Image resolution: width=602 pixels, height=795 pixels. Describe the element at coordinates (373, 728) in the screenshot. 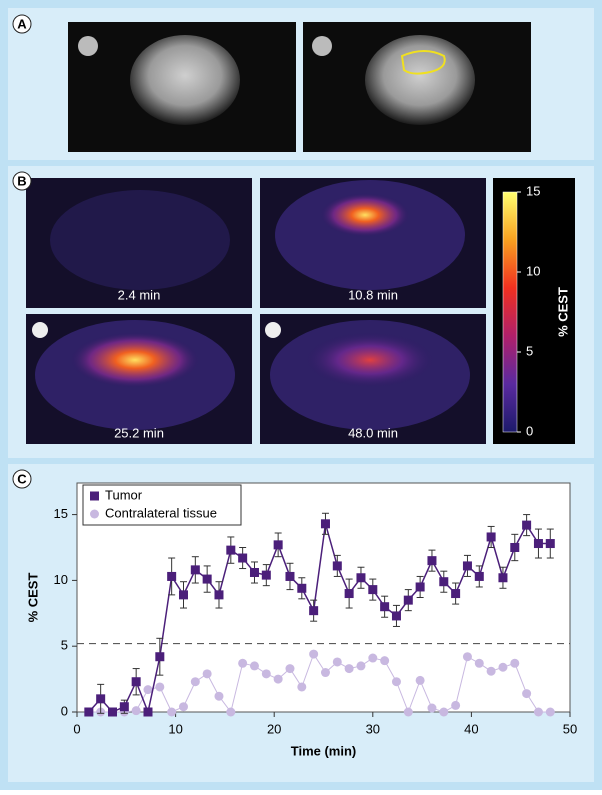

I see `x-tick-label: 30` at that location.